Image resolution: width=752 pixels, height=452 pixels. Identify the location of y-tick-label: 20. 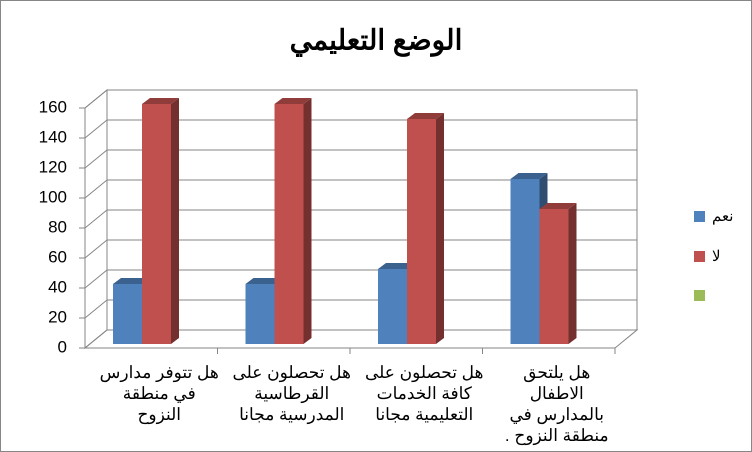
(57, 316).